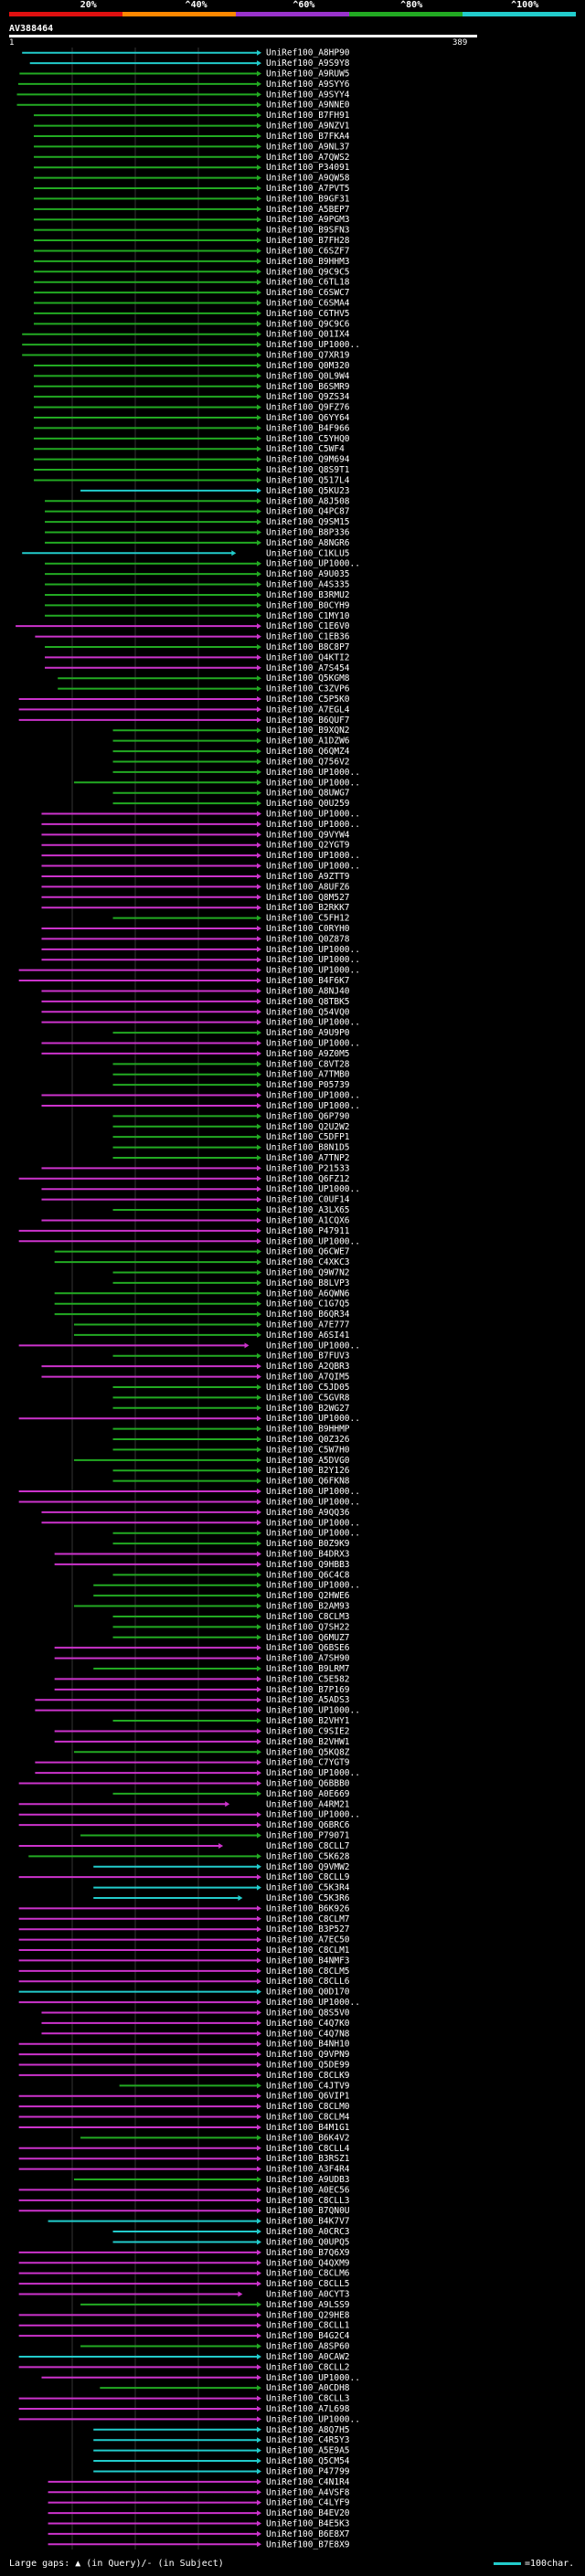 The height and width of the screenshot is (2576, 585). I want to click on hit-label: UniRef100_C7YGT9, so click(308, 1763).